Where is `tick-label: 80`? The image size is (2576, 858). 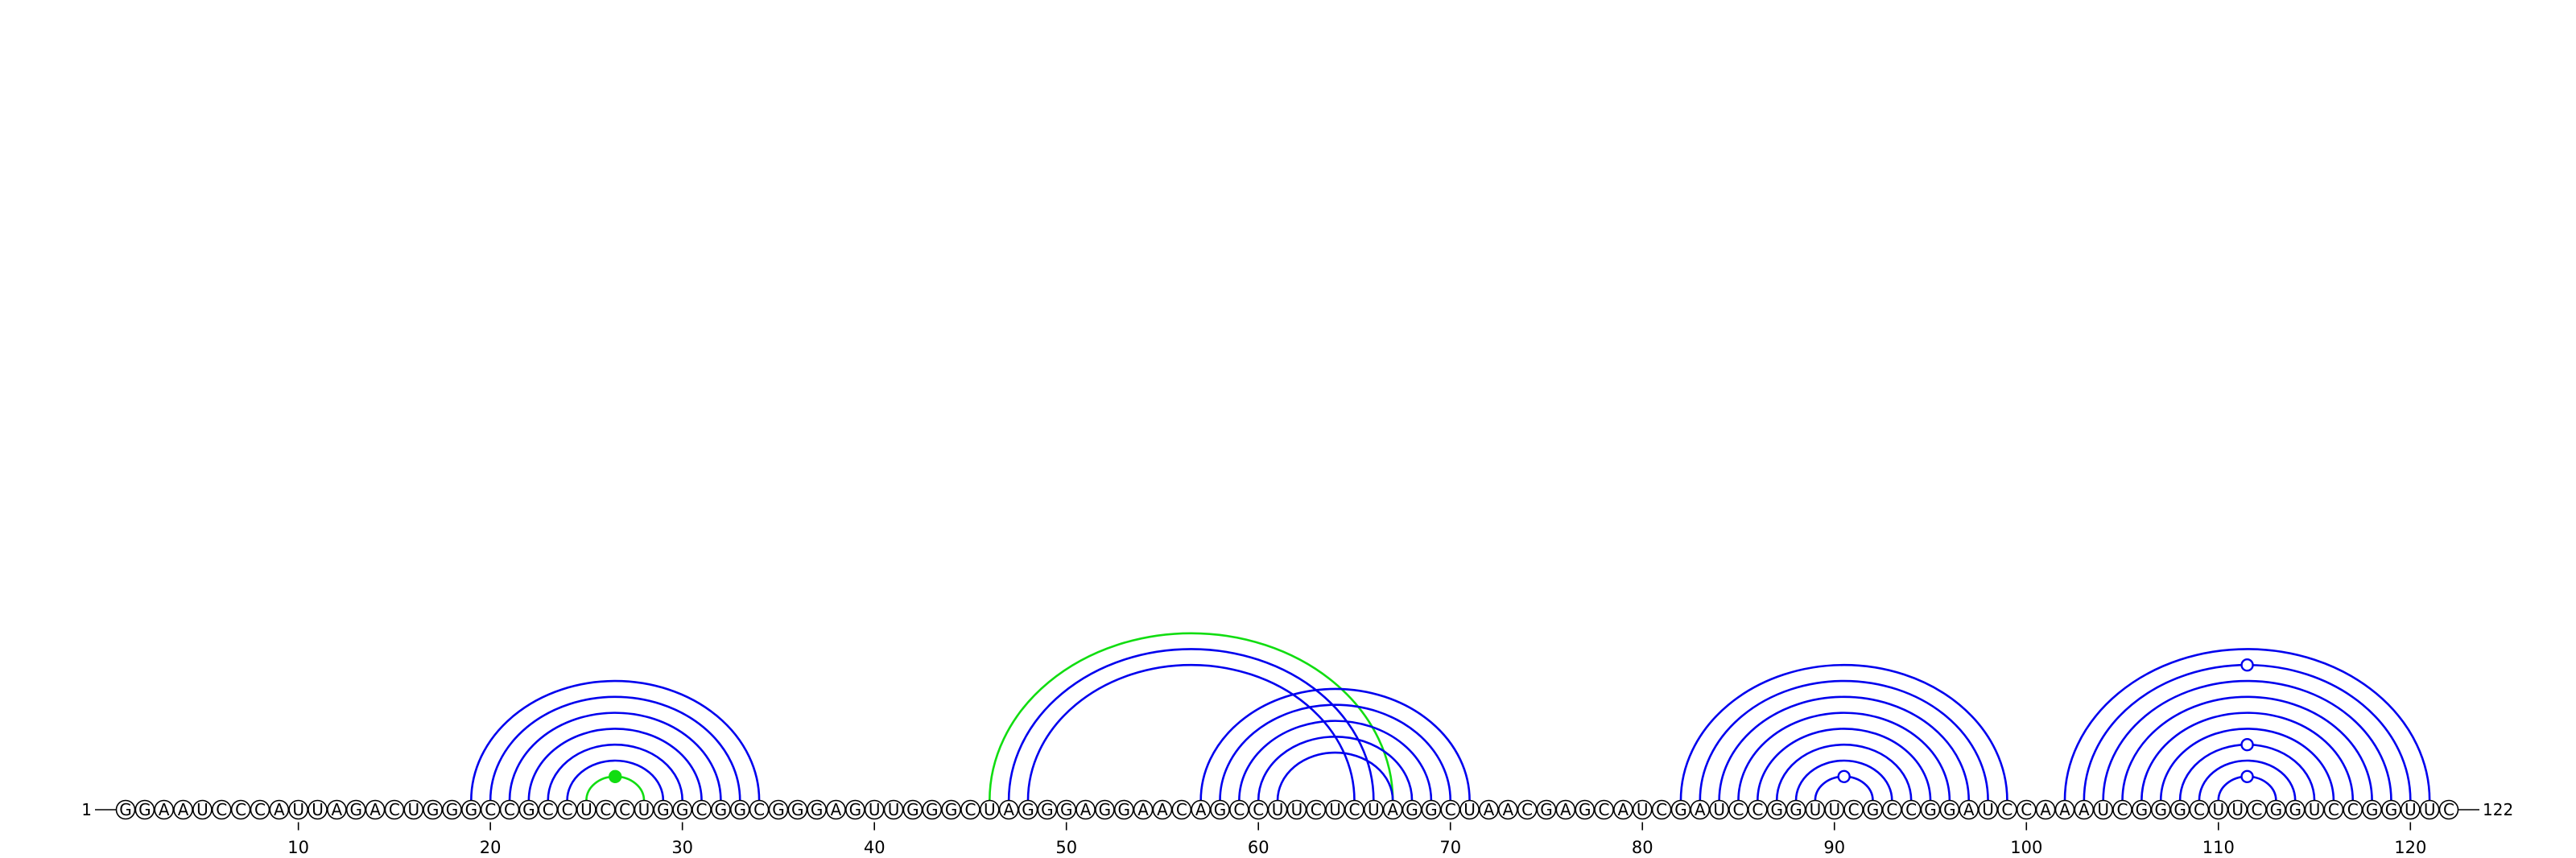 tick-label: 80 is located at coordinates (1642, 848).